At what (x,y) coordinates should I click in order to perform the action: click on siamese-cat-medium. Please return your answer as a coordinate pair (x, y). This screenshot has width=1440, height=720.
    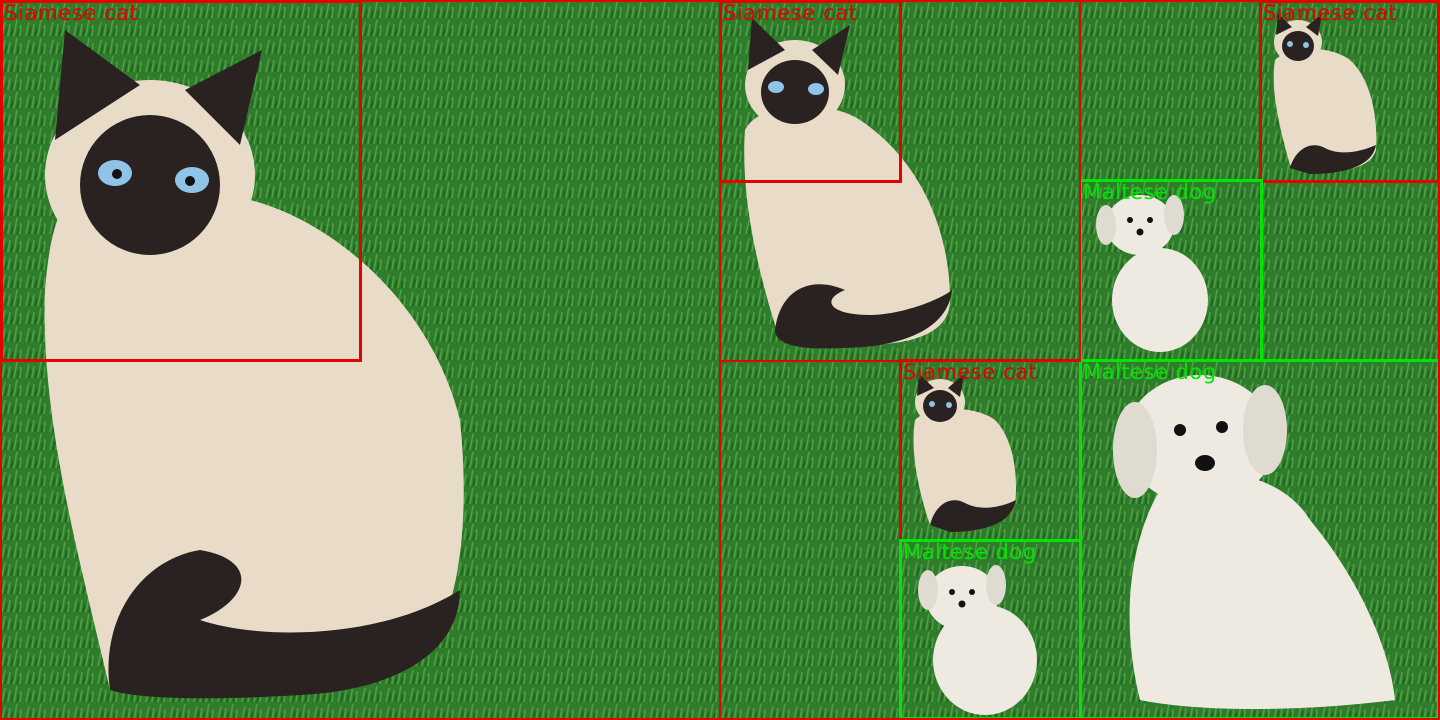
    Looking at the image, I should click on (848, 183).